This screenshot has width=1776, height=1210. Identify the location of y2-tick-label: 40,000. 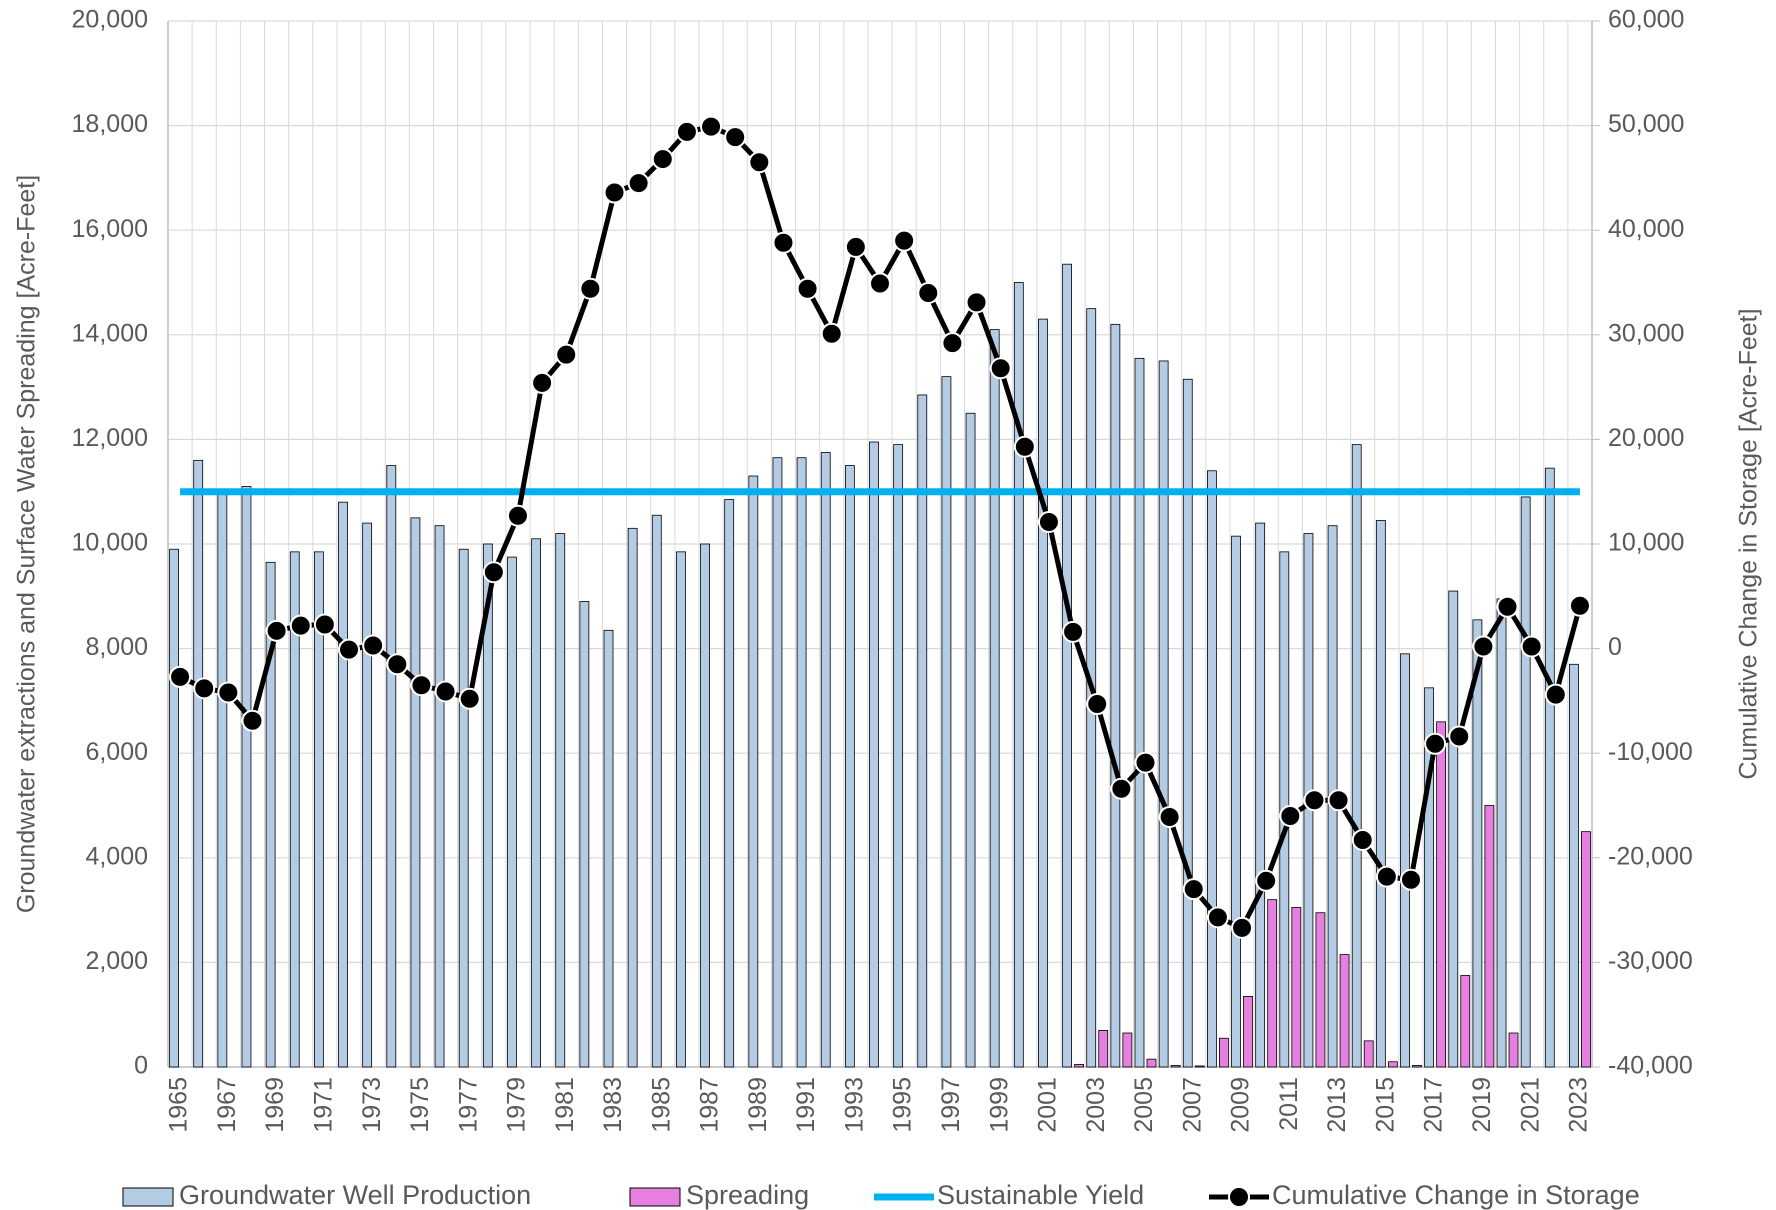
(1646, 229).